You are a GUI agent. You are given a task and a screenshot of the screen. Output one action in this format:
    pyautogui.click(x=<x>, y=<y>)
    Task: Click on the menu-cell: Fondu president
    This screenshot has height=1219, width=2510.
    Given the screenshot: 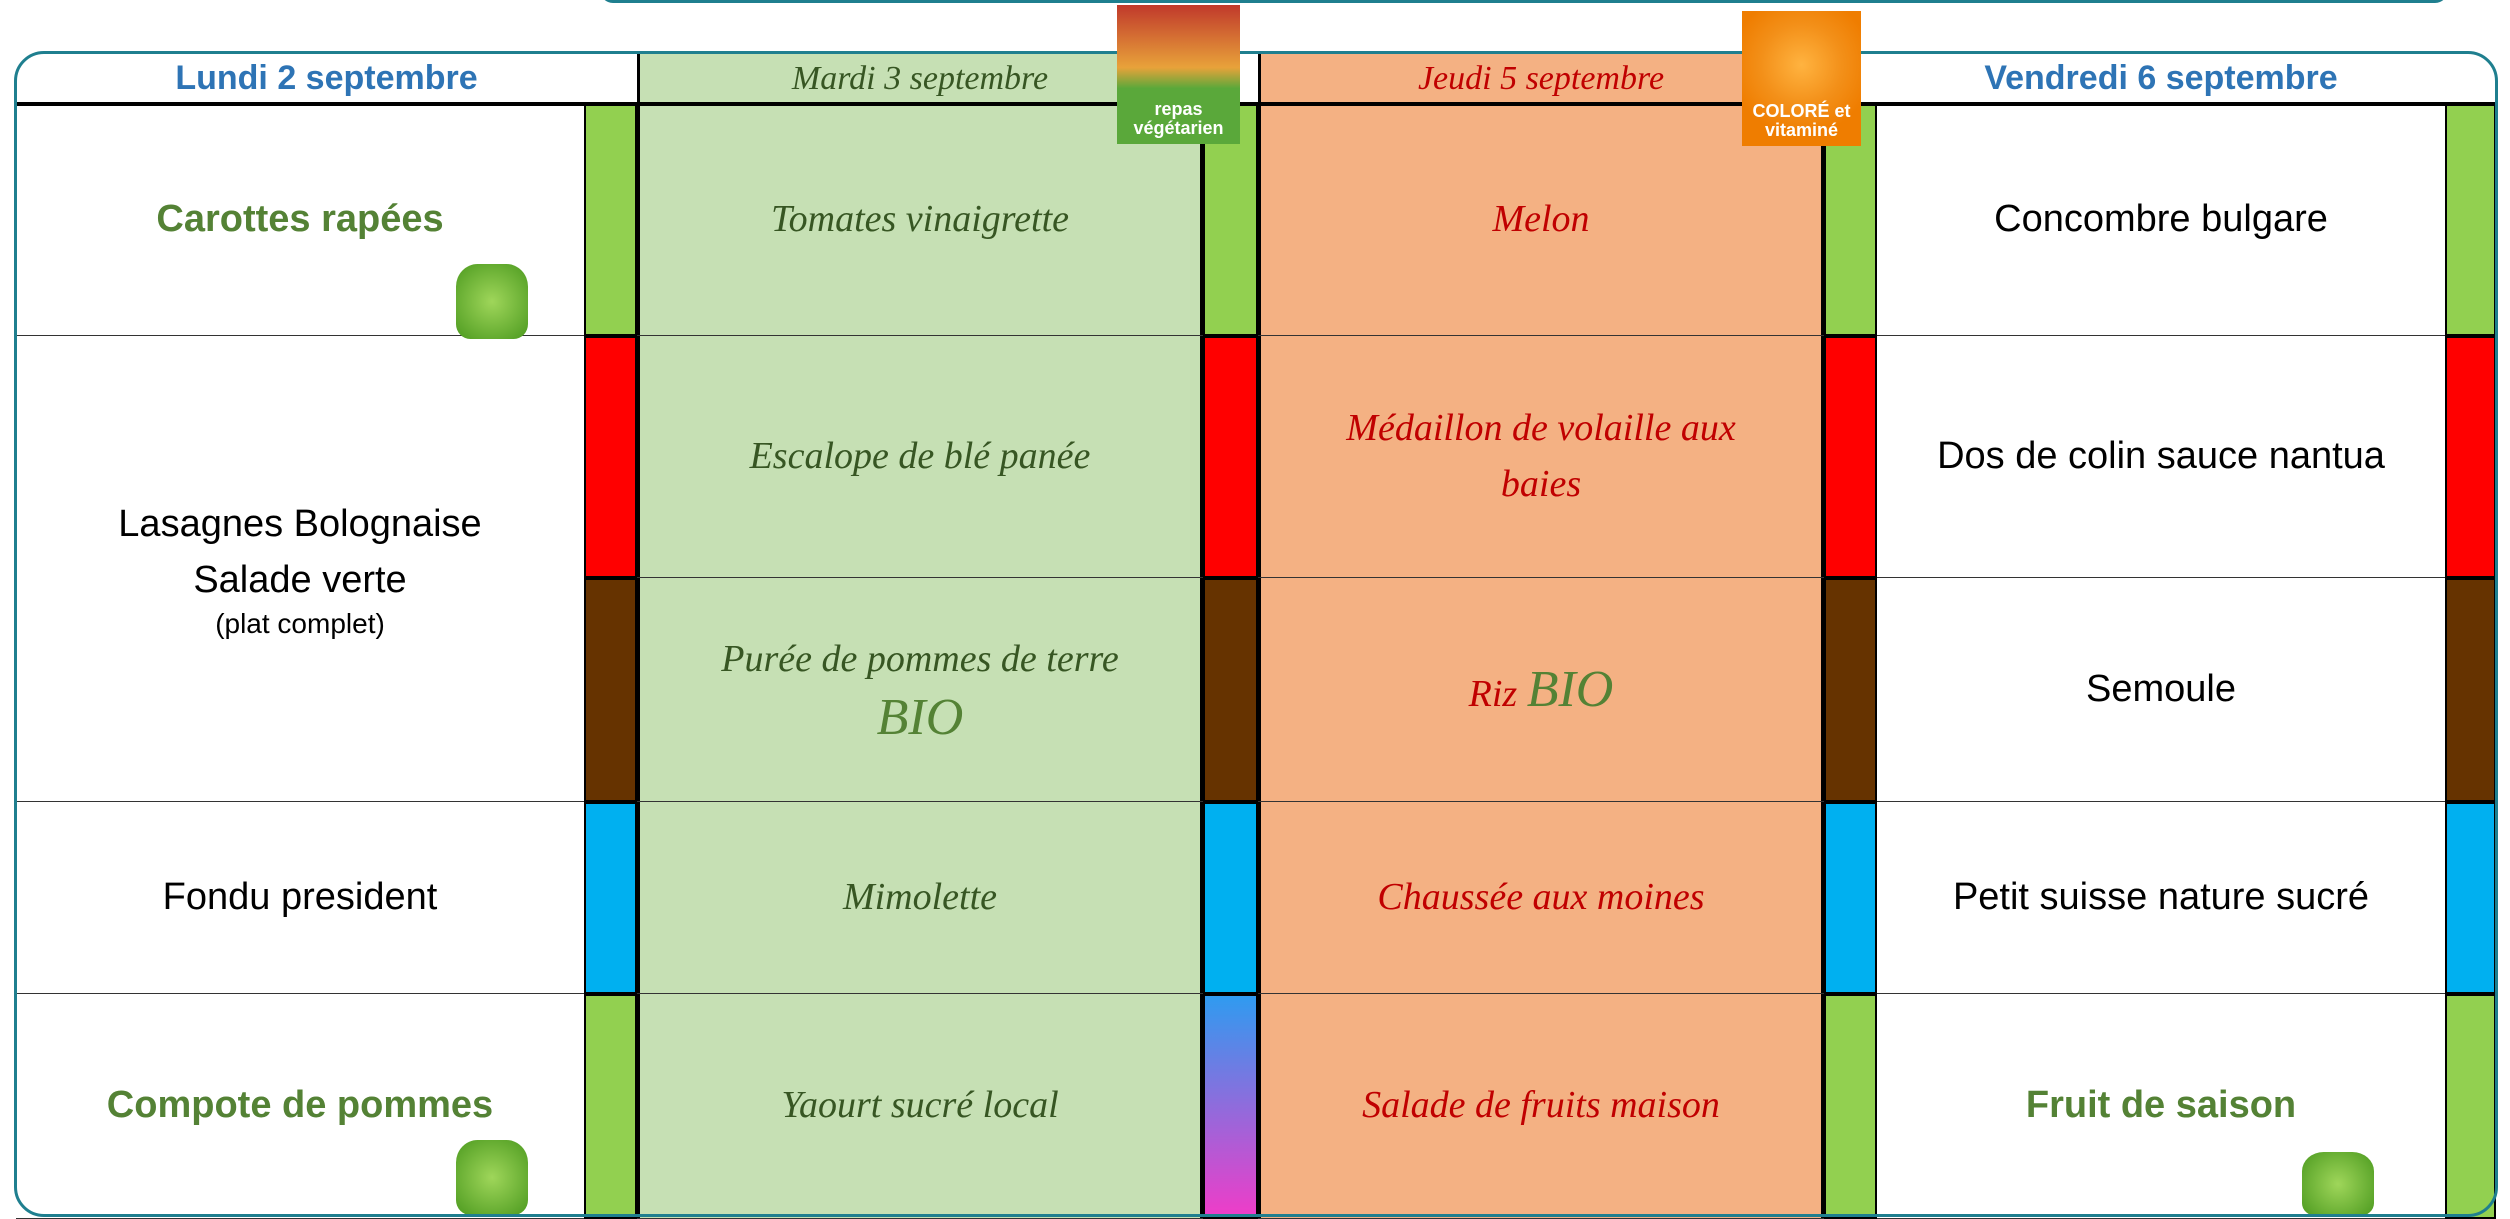 What is the action you would take?
    pyautogui.click(x=300, y=898)
    